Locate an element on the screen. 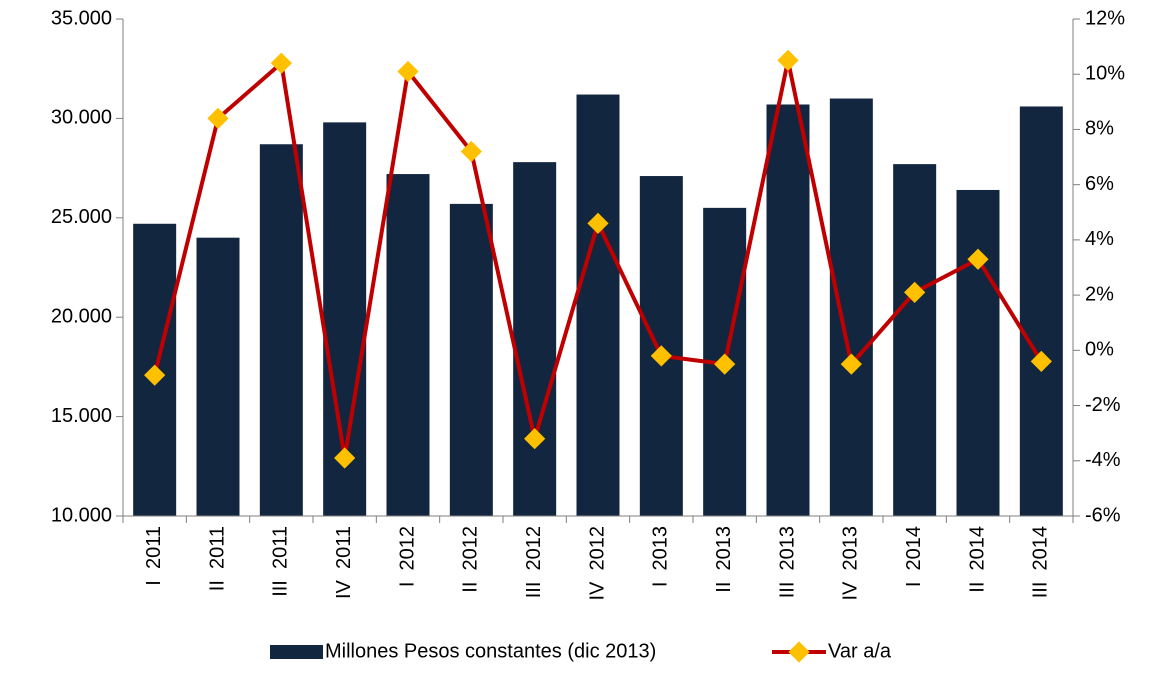 Image resolution: width=1171 pixels, height=674 pixels. y2-tick-label: -6% is located at coordinates (1103, 515).